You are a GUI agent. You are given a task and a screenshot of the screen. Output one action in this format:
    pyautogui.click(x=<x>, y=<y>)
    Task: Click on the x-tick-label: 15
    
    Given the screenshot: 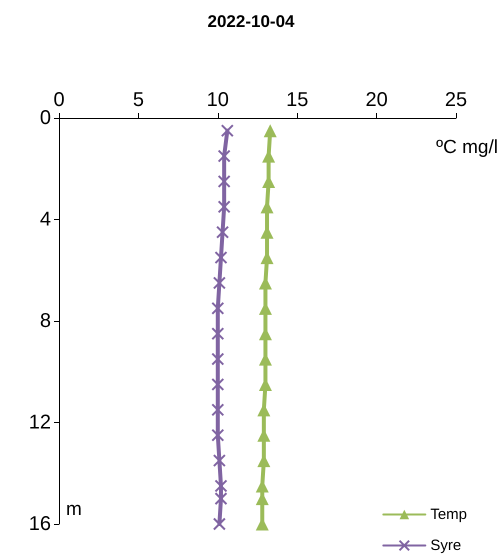 What is the action you would take?
    pyautogui.click(x=297, y=100)
    